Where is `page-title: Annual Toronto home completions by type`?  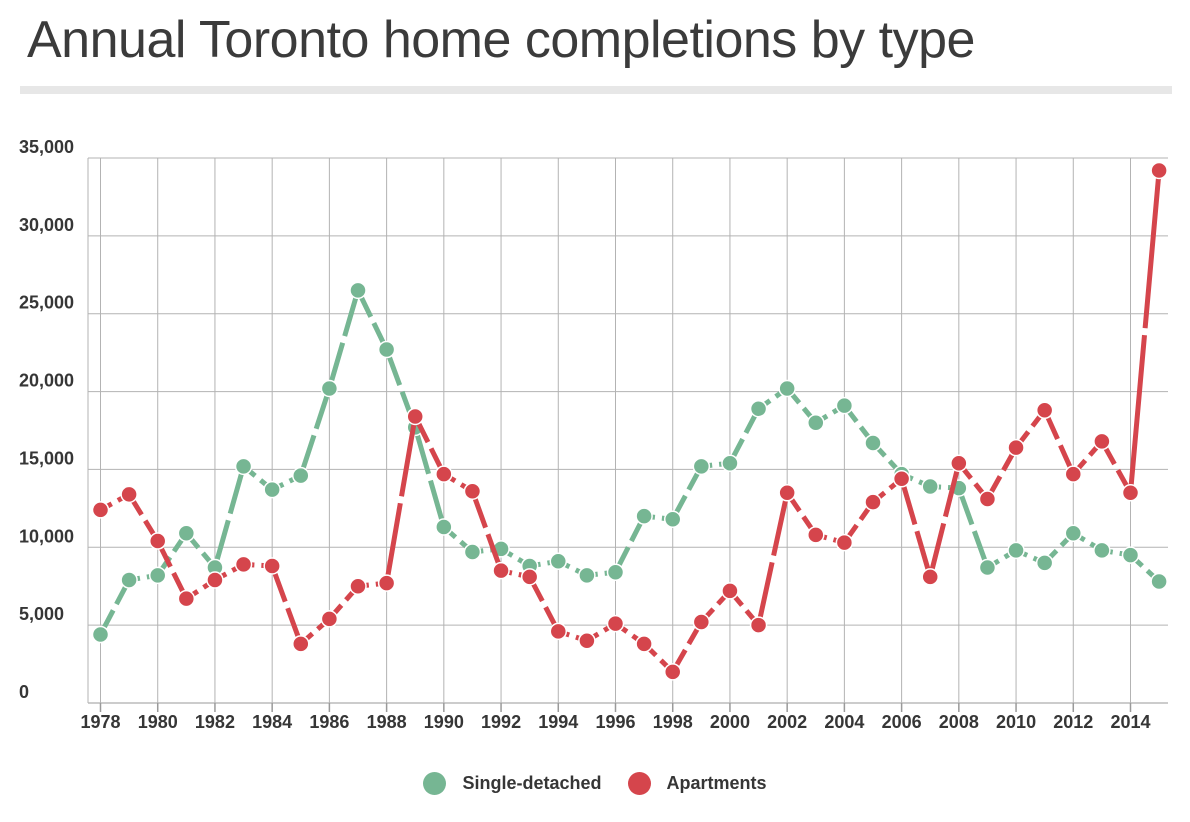 page-title: Annual Toronto home completions by type is located at coordinates (501, 40).